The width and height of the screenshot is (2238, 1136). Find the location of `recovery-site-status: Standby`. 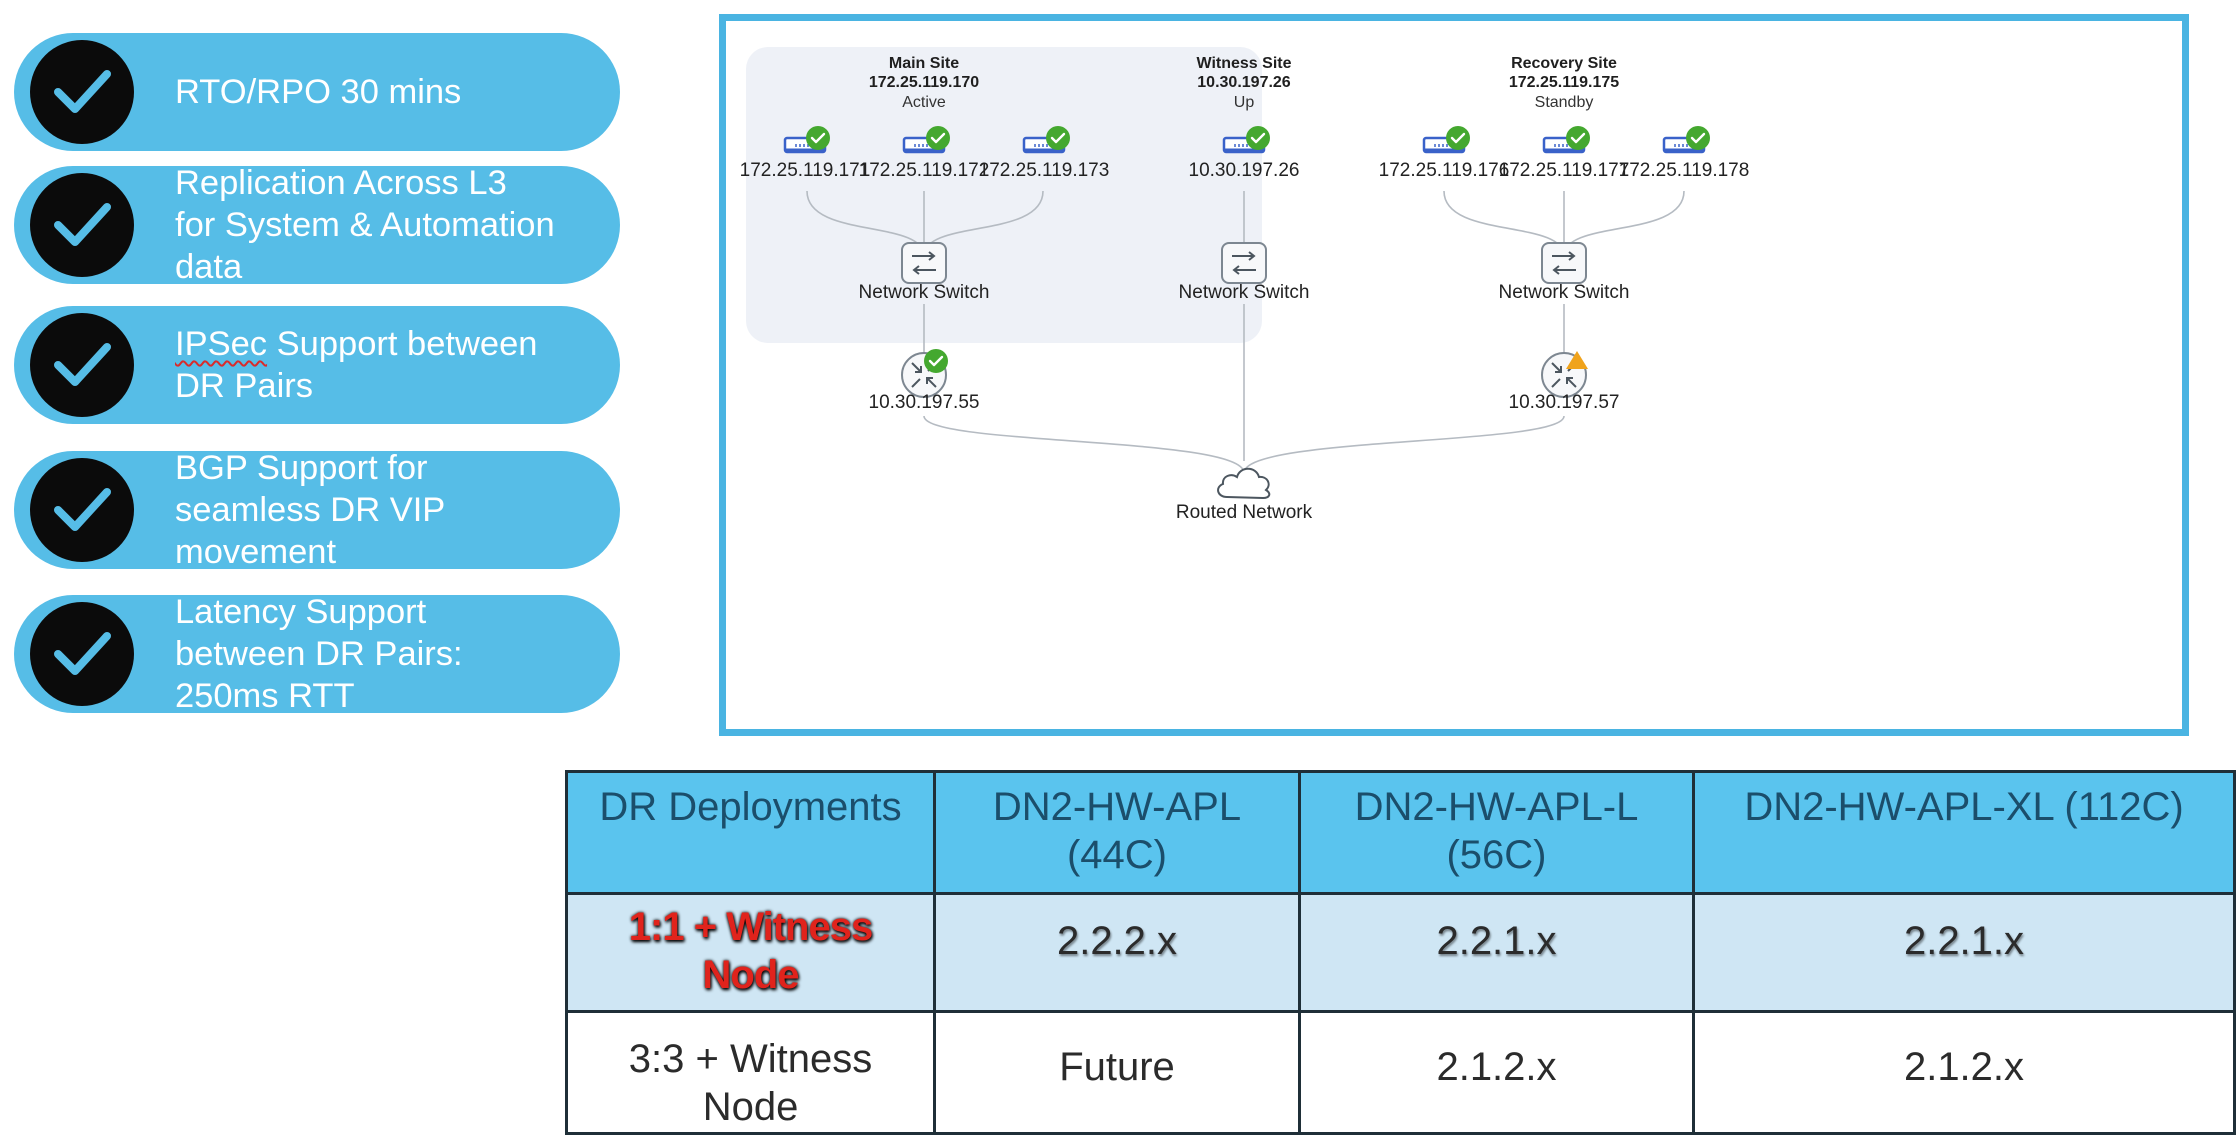

recovery-site-status: Standby is located at coordinates (1564, 102).